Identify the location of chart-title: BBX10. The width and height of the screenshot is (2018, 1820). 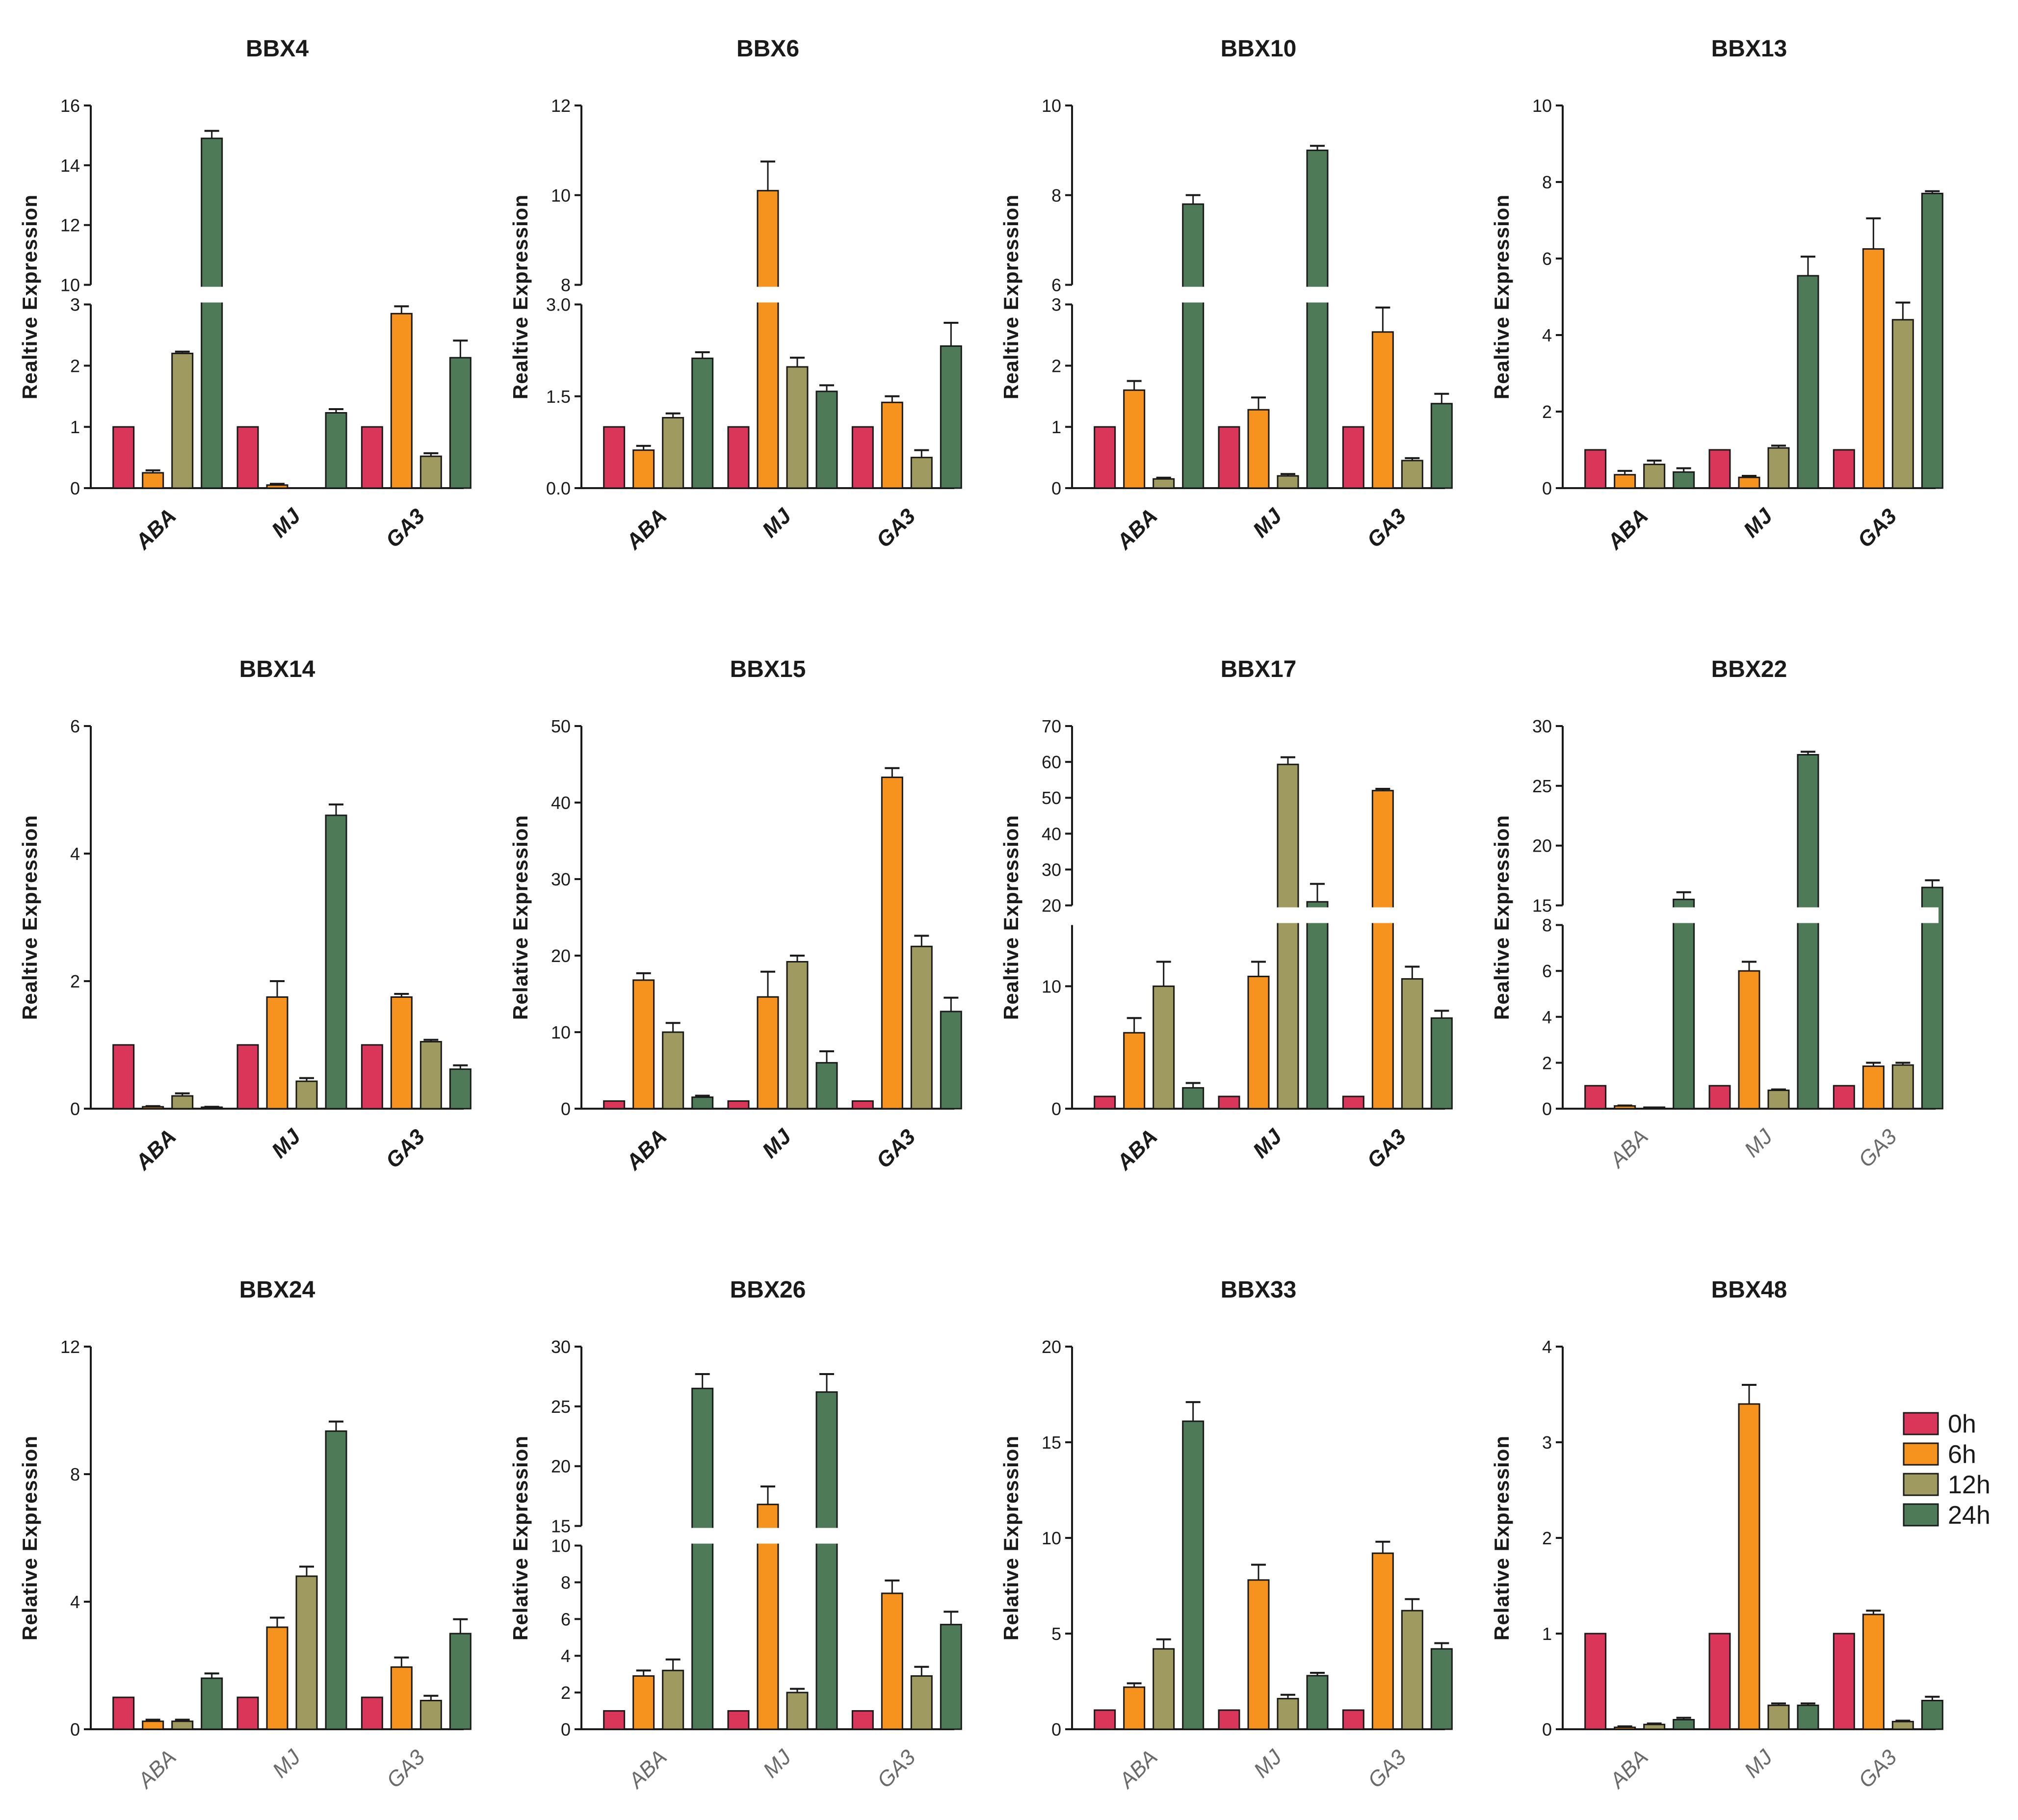
(1259, 49).